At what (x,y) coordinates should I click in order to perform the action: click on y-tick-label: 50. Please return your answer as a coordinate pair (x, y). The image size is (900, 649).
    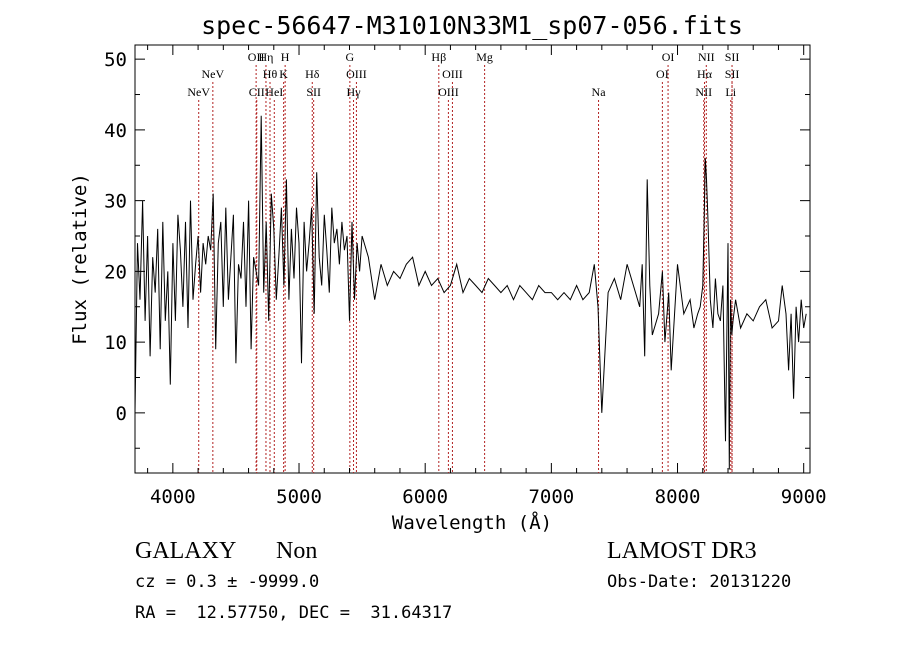
    Looking at the image, I should click on (115, 60).